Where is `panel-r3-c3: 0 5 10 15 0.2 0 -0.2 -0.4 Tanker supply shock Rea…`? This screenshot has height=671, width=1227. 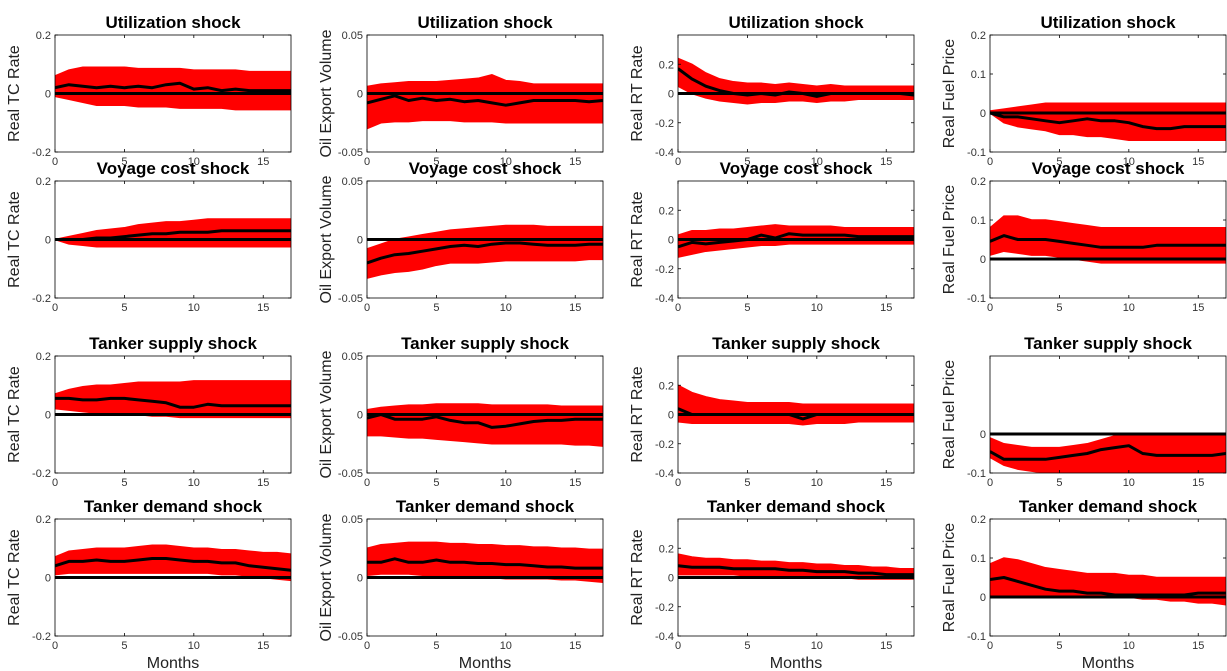
panel-r3-c3: 0 5 10 15 0.2 0 -0.2 -0.4 Tanker supply shock Rea… is located at coordinates (772, 411).